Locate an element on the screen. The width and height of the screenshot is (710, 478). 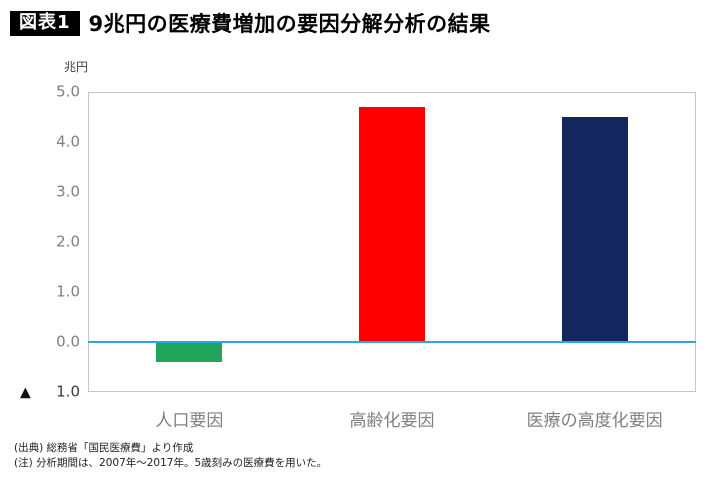
bar-人口要因 is located at coordinates (189, 352).